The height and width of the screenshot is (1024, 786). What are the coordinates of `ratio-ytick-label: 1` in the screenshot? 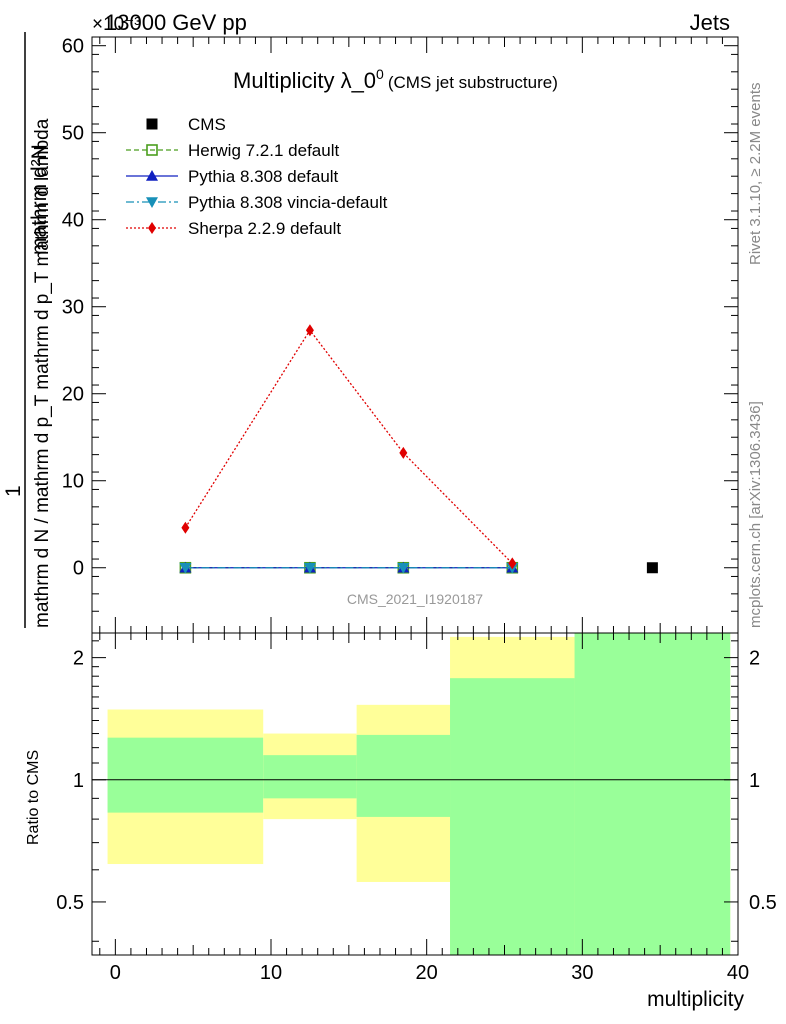 It's located at (78, 781).